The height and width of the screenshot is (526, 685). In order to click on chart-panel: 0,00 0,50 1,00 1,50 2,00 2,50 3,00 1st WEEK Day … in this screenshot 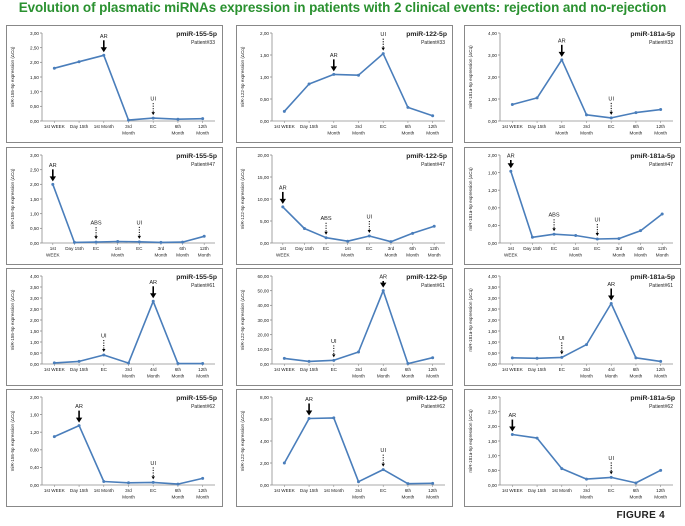, I will do `click(572, 448)`.